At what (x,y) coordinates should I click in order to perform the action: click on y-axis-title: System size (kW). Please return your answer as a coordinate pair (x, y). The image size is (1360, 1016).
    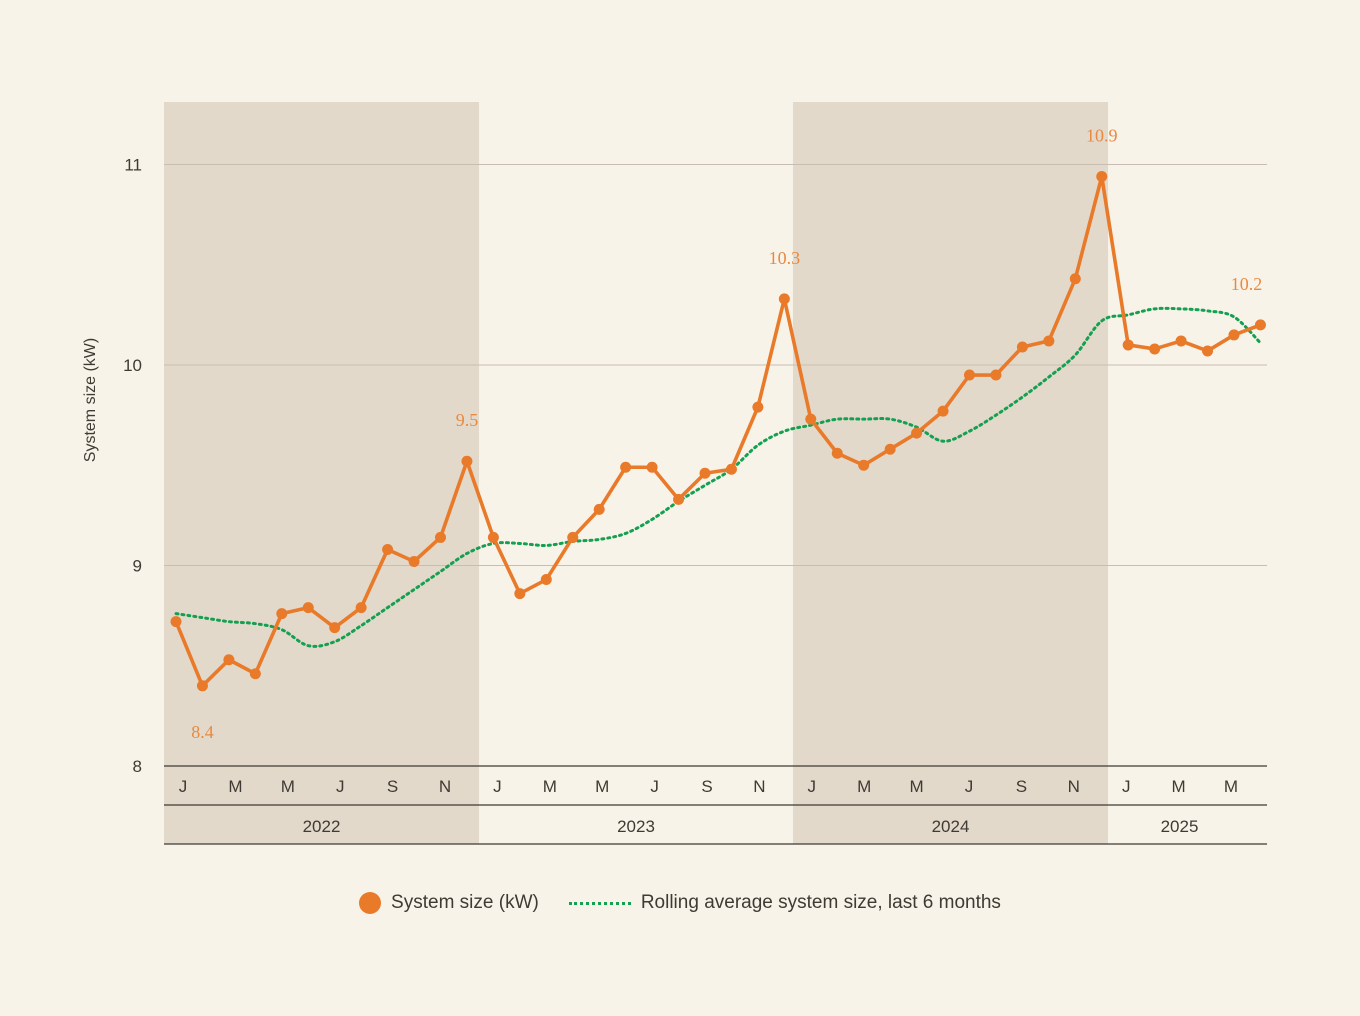
    Looking at the image, I should click on (90, 400).